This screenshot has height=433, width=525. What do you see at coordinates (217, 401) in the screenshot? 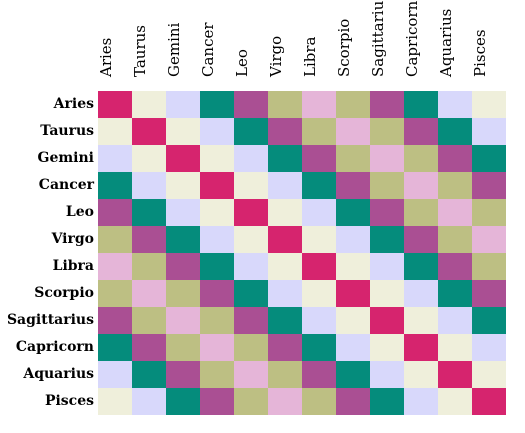
I see `cell-pisces-cancer` at bounding box center [217, 401].